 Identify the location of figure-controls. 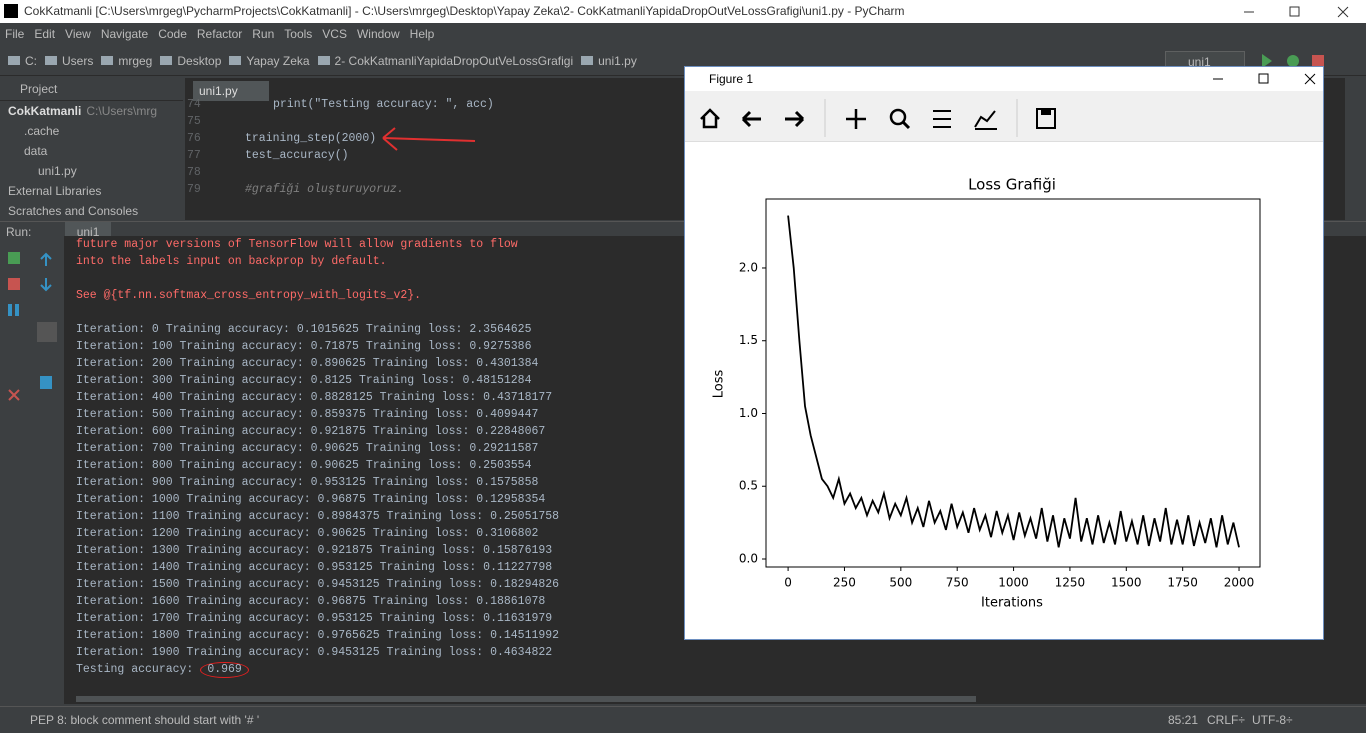
(1258, 79).